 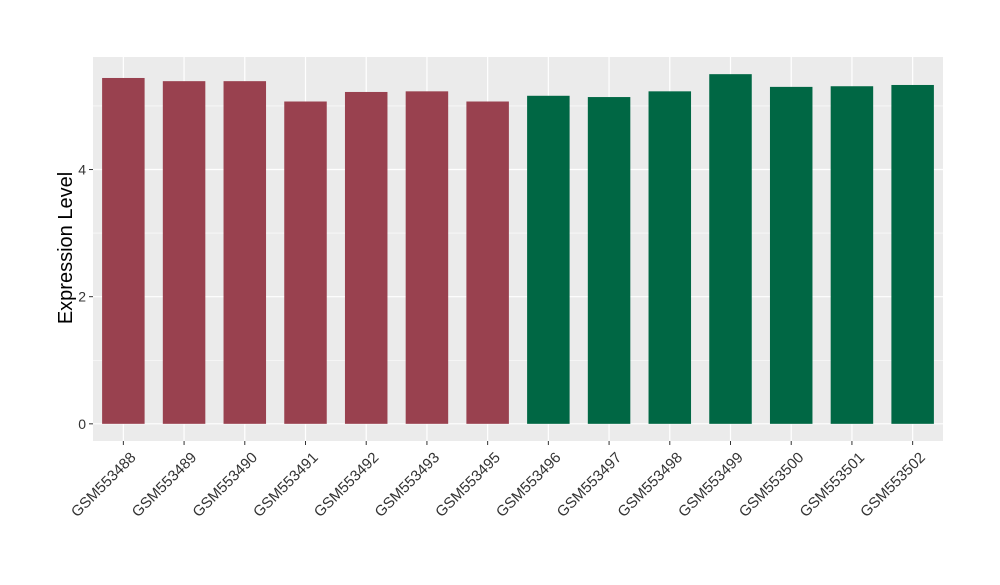 What do you see at coordinates (184, 252) in the screenshot?
I see `bar-GSM553489` at bounding box center [184, 252].